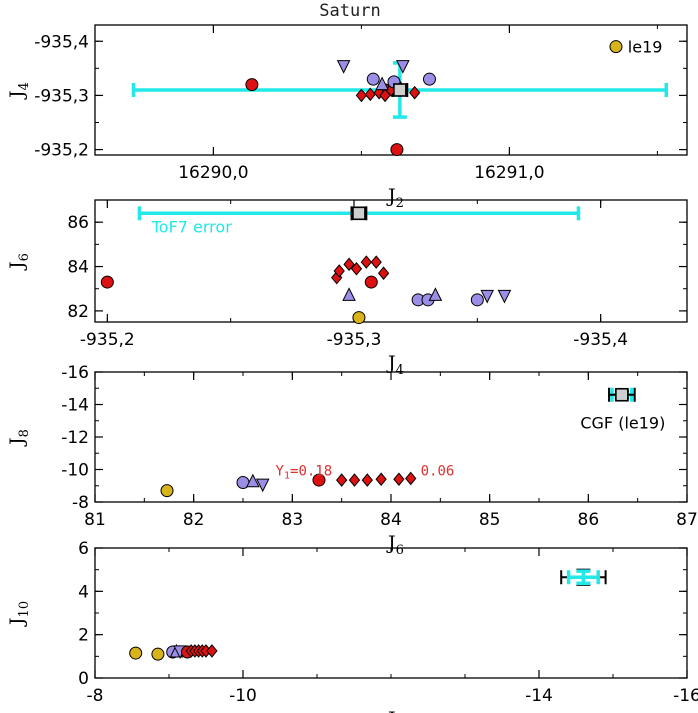 The height and width of the screenshot is (713, 698). What do you see at coordinates (61, 42) in the screenshot?
I see `y-tick-label: -935,4` at bounding box center [61, 42].